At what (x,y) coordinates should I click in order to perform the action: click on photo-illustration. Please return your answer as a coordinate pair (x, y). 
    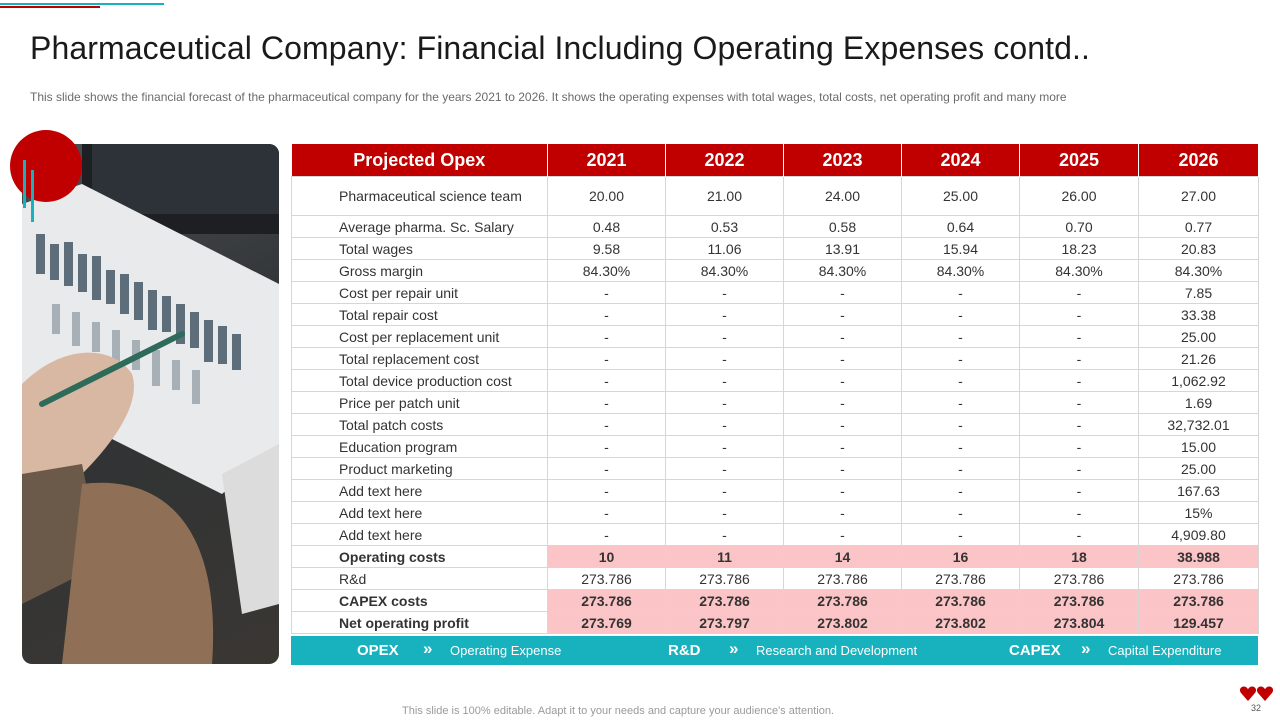
    Looking at the image, I should click on (150, 404).